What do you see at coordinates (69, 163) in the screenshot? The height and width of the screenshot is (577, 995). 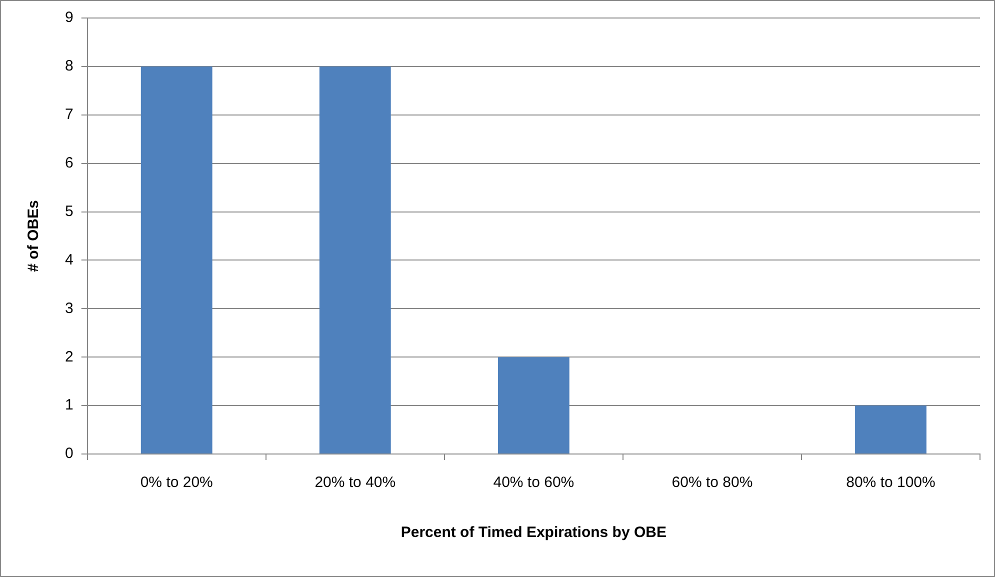 I see `y-tick-label: 6` at bounding box center [69, 163].